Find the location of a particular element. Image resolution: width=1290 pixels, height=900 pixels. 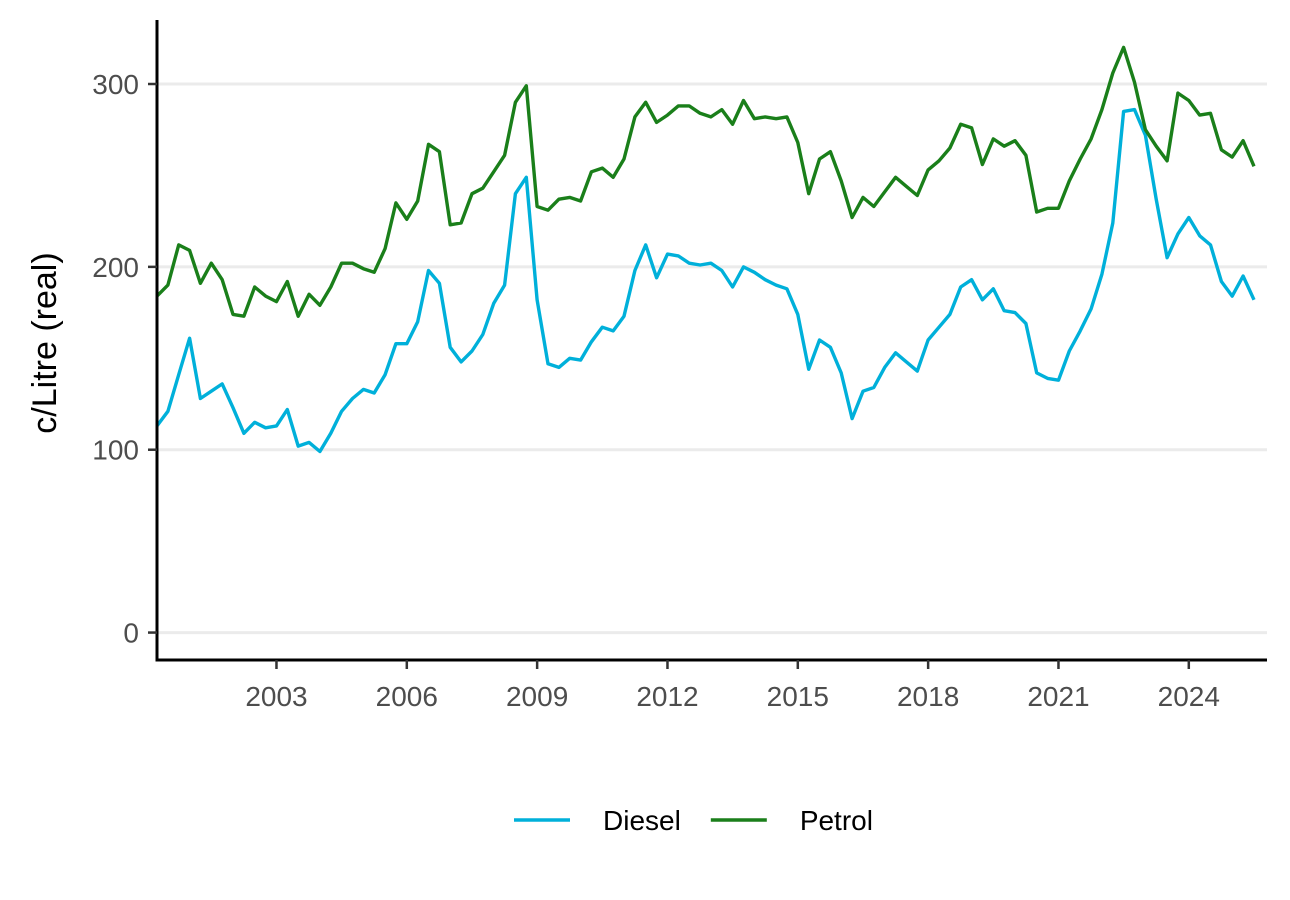

legend-label-diesel: Diesel is located at coordinates (642, 820).